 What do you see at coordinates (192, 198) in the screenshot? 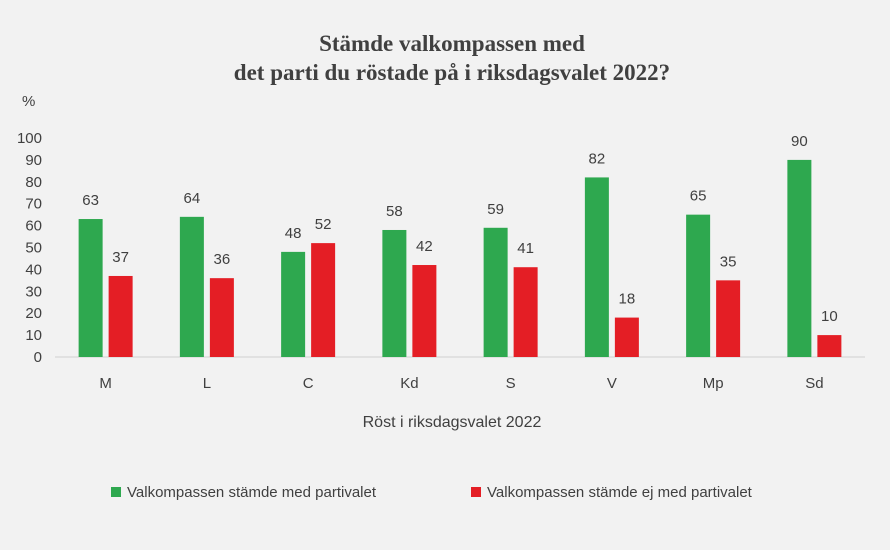
I see `data-label: 64` at bounding box center [192, 198].